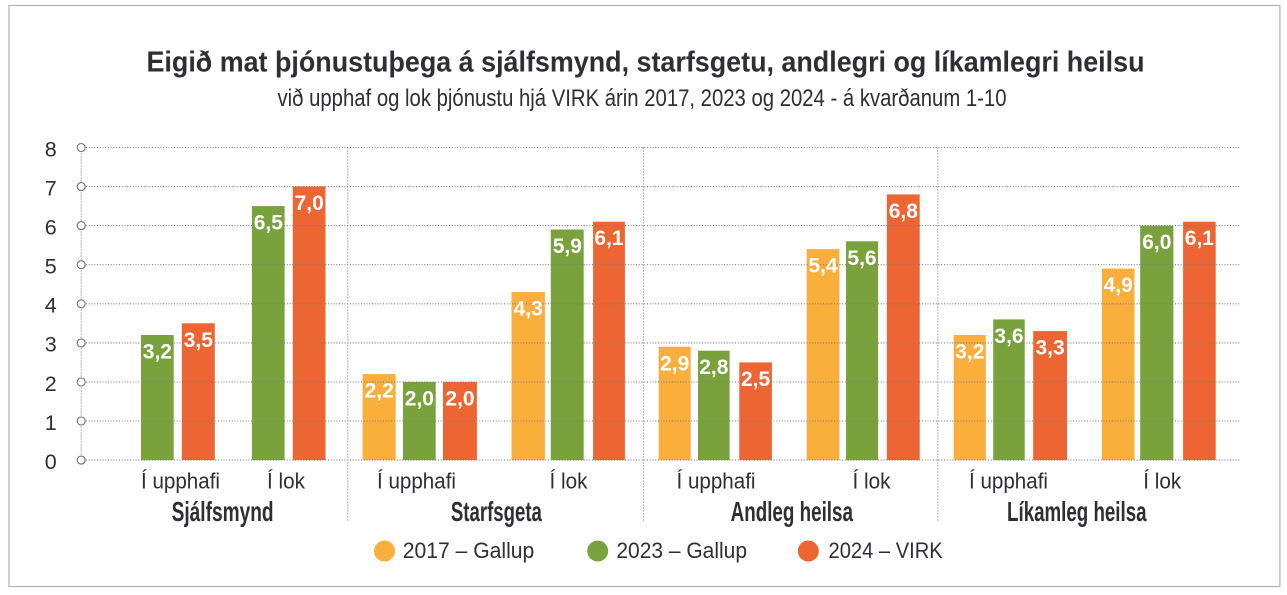 This screenshot has height=595, width=1287. Describe the element at coordinates (904, 211) in the screenshot. I see `svg-text: 6,8` at that location.